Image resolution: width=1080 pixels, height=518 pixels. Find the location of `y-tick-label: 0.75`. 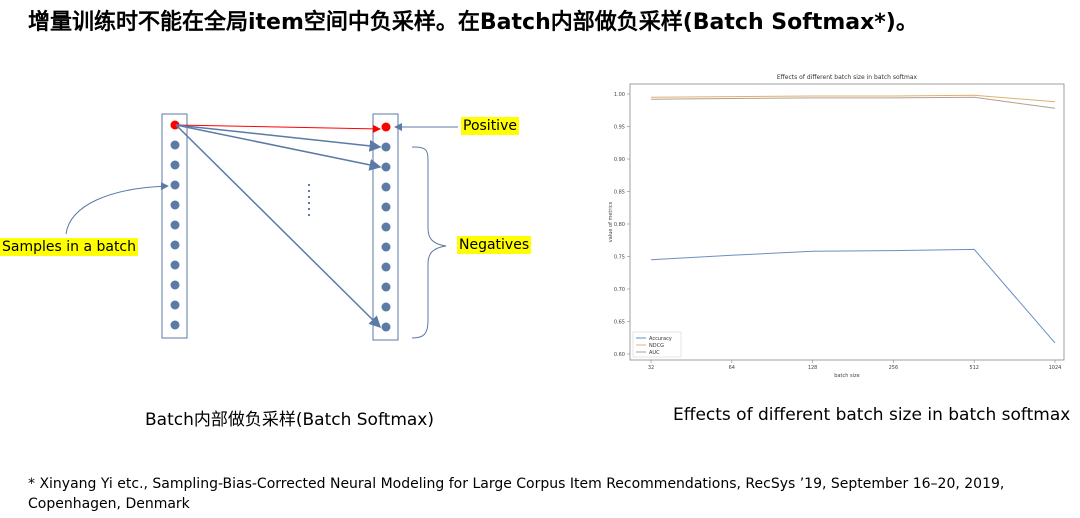

y-tick-label: 0.75 is located at coordinates (619, 258).